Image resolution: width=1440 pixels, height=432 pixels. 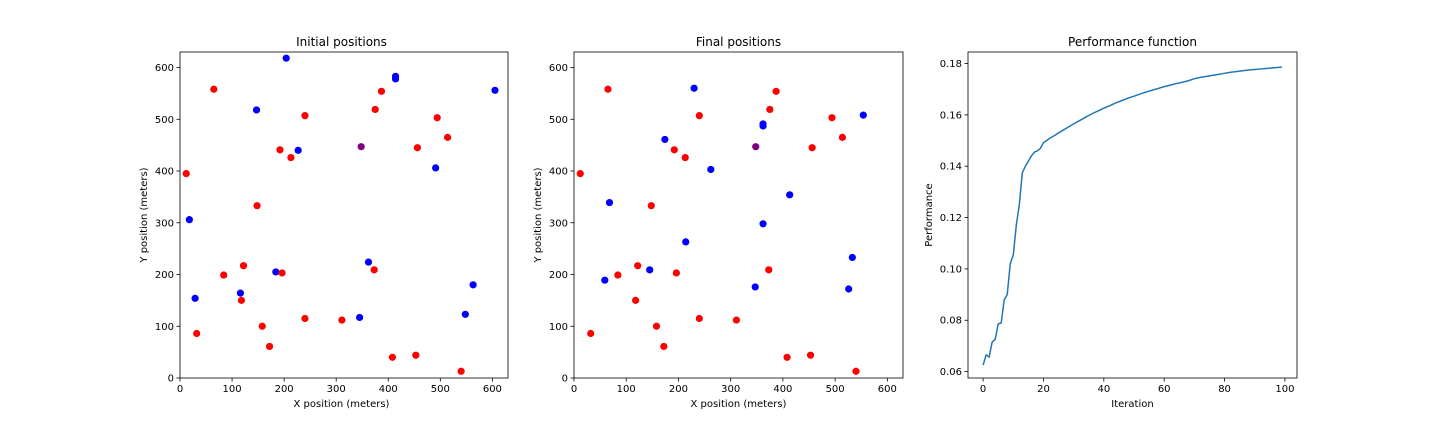 I want to click on y-tick-label: 500, so click(x=558, y=120).